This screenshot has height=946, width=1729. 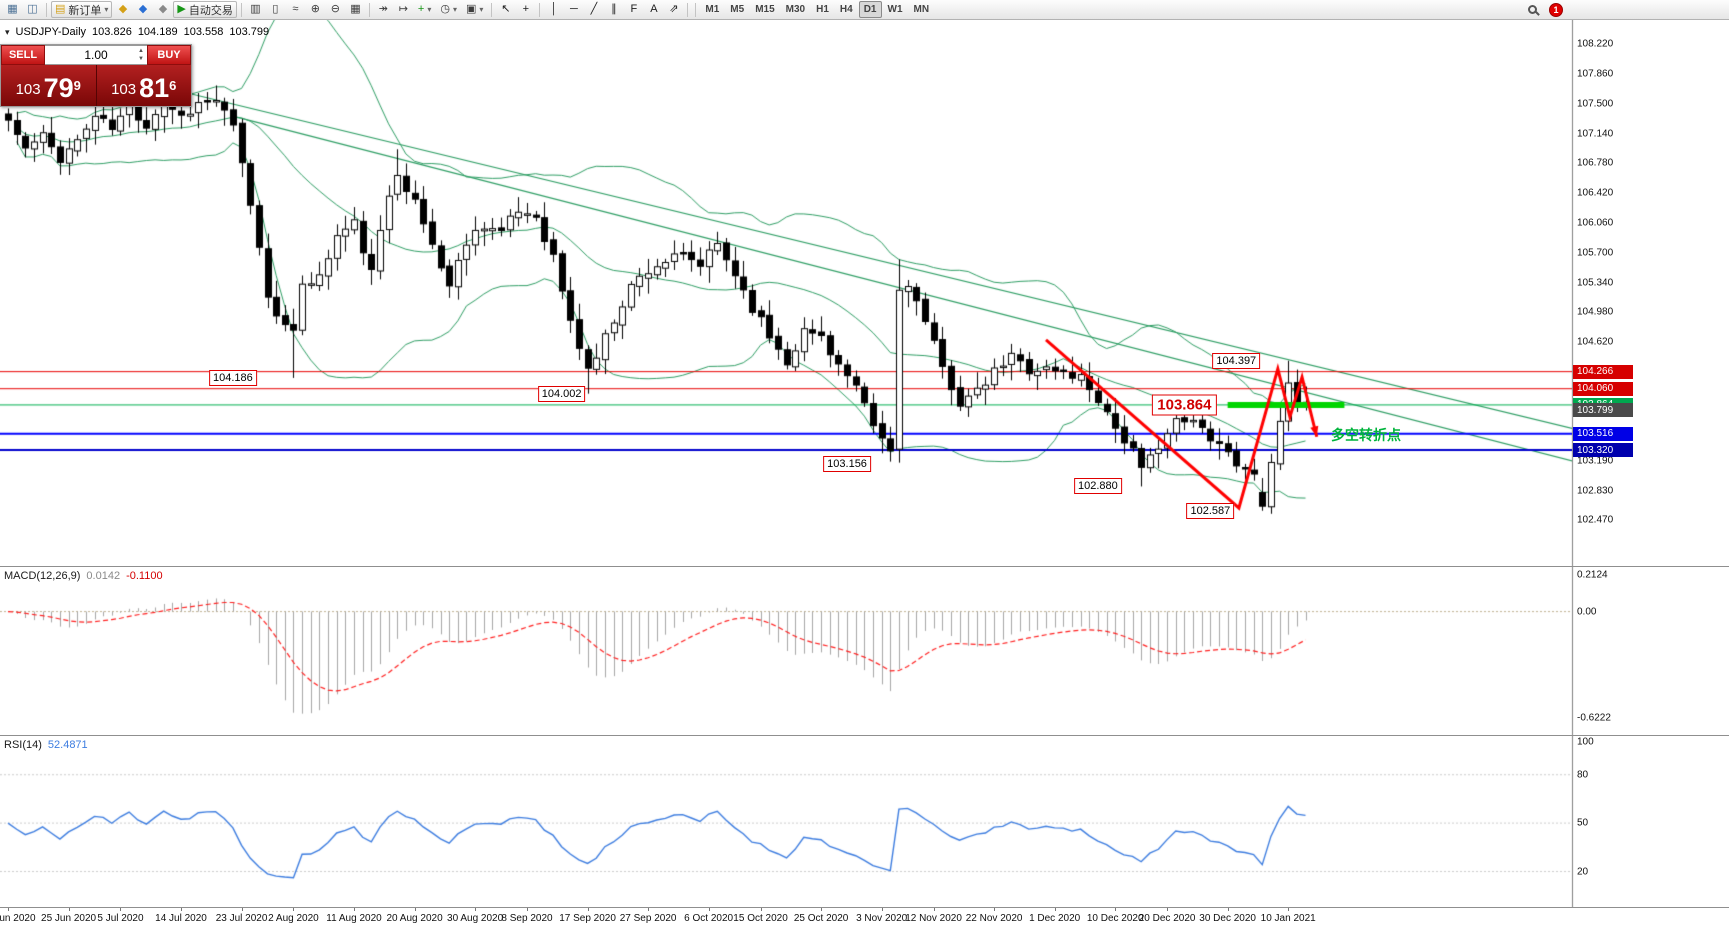 What do you see at coordinates (933, 918) in the screenshot?
I see `date-label: 12 Nov 2020` at bounding box center [933, 918].